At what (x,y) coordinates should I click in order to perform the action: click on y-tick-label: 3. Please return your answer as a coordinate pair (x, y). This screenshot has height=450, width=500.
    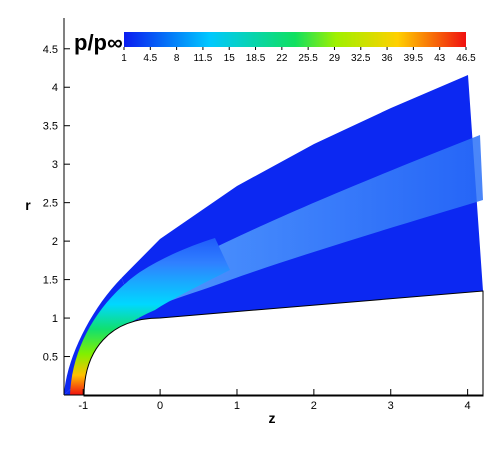
    Looking at the image, I should click on (55, 165).